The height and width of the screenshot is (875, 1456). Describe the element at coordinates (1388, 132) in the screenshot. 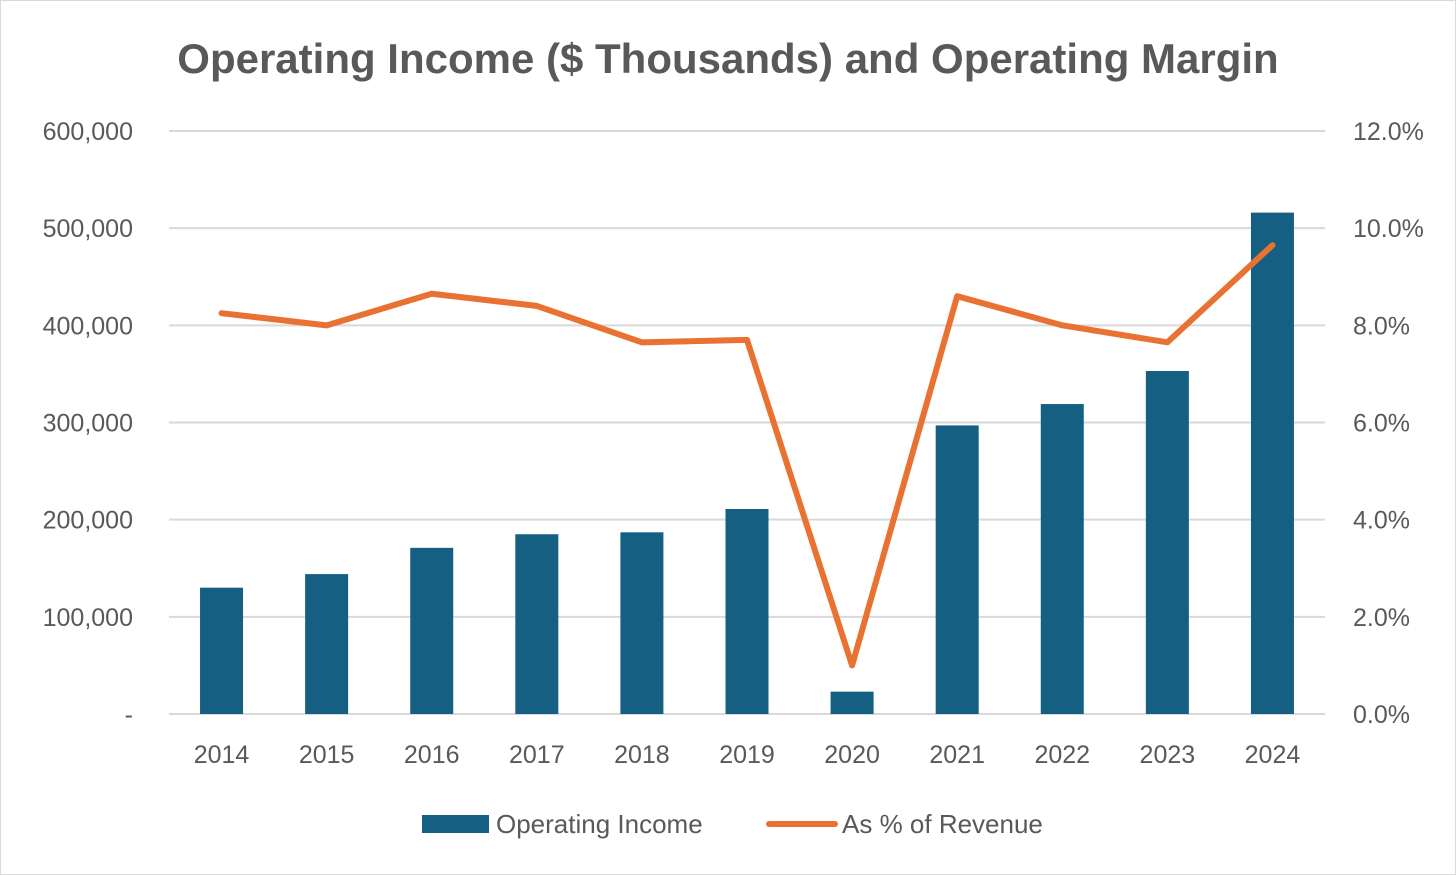

I see `right-axis-tick-label: 12.0%` at that location.